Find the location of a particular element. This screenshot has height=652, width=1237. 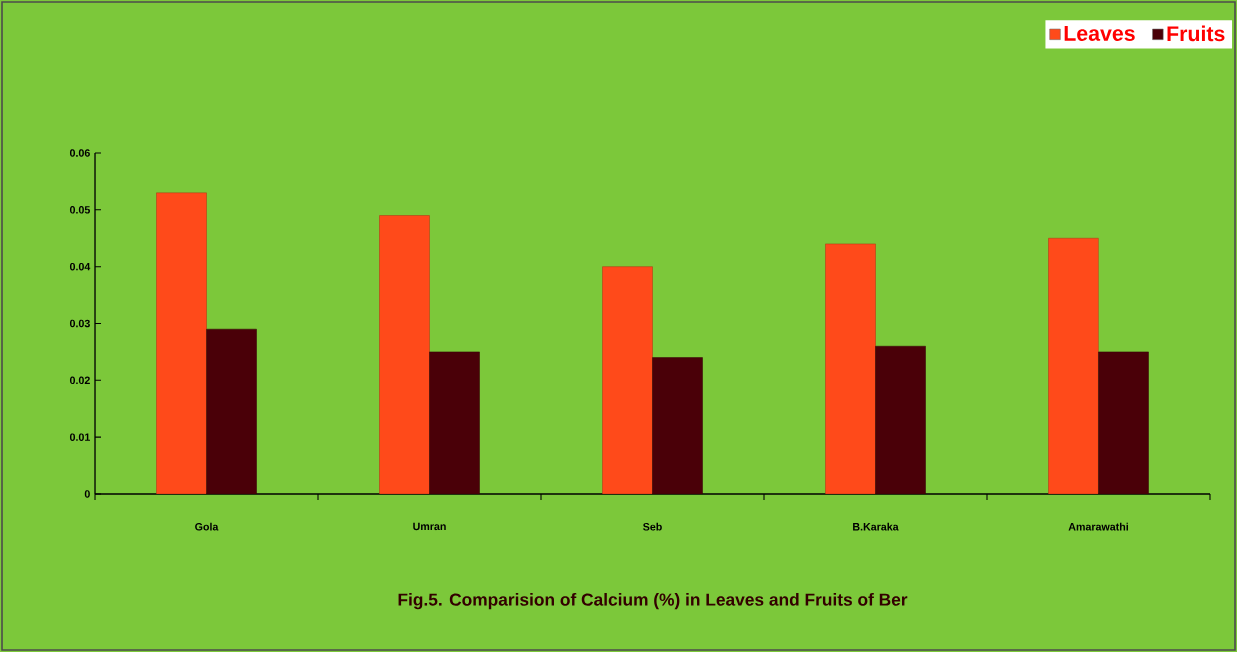

y-tick-label: 0.03 is located at coordinates (79, 323).